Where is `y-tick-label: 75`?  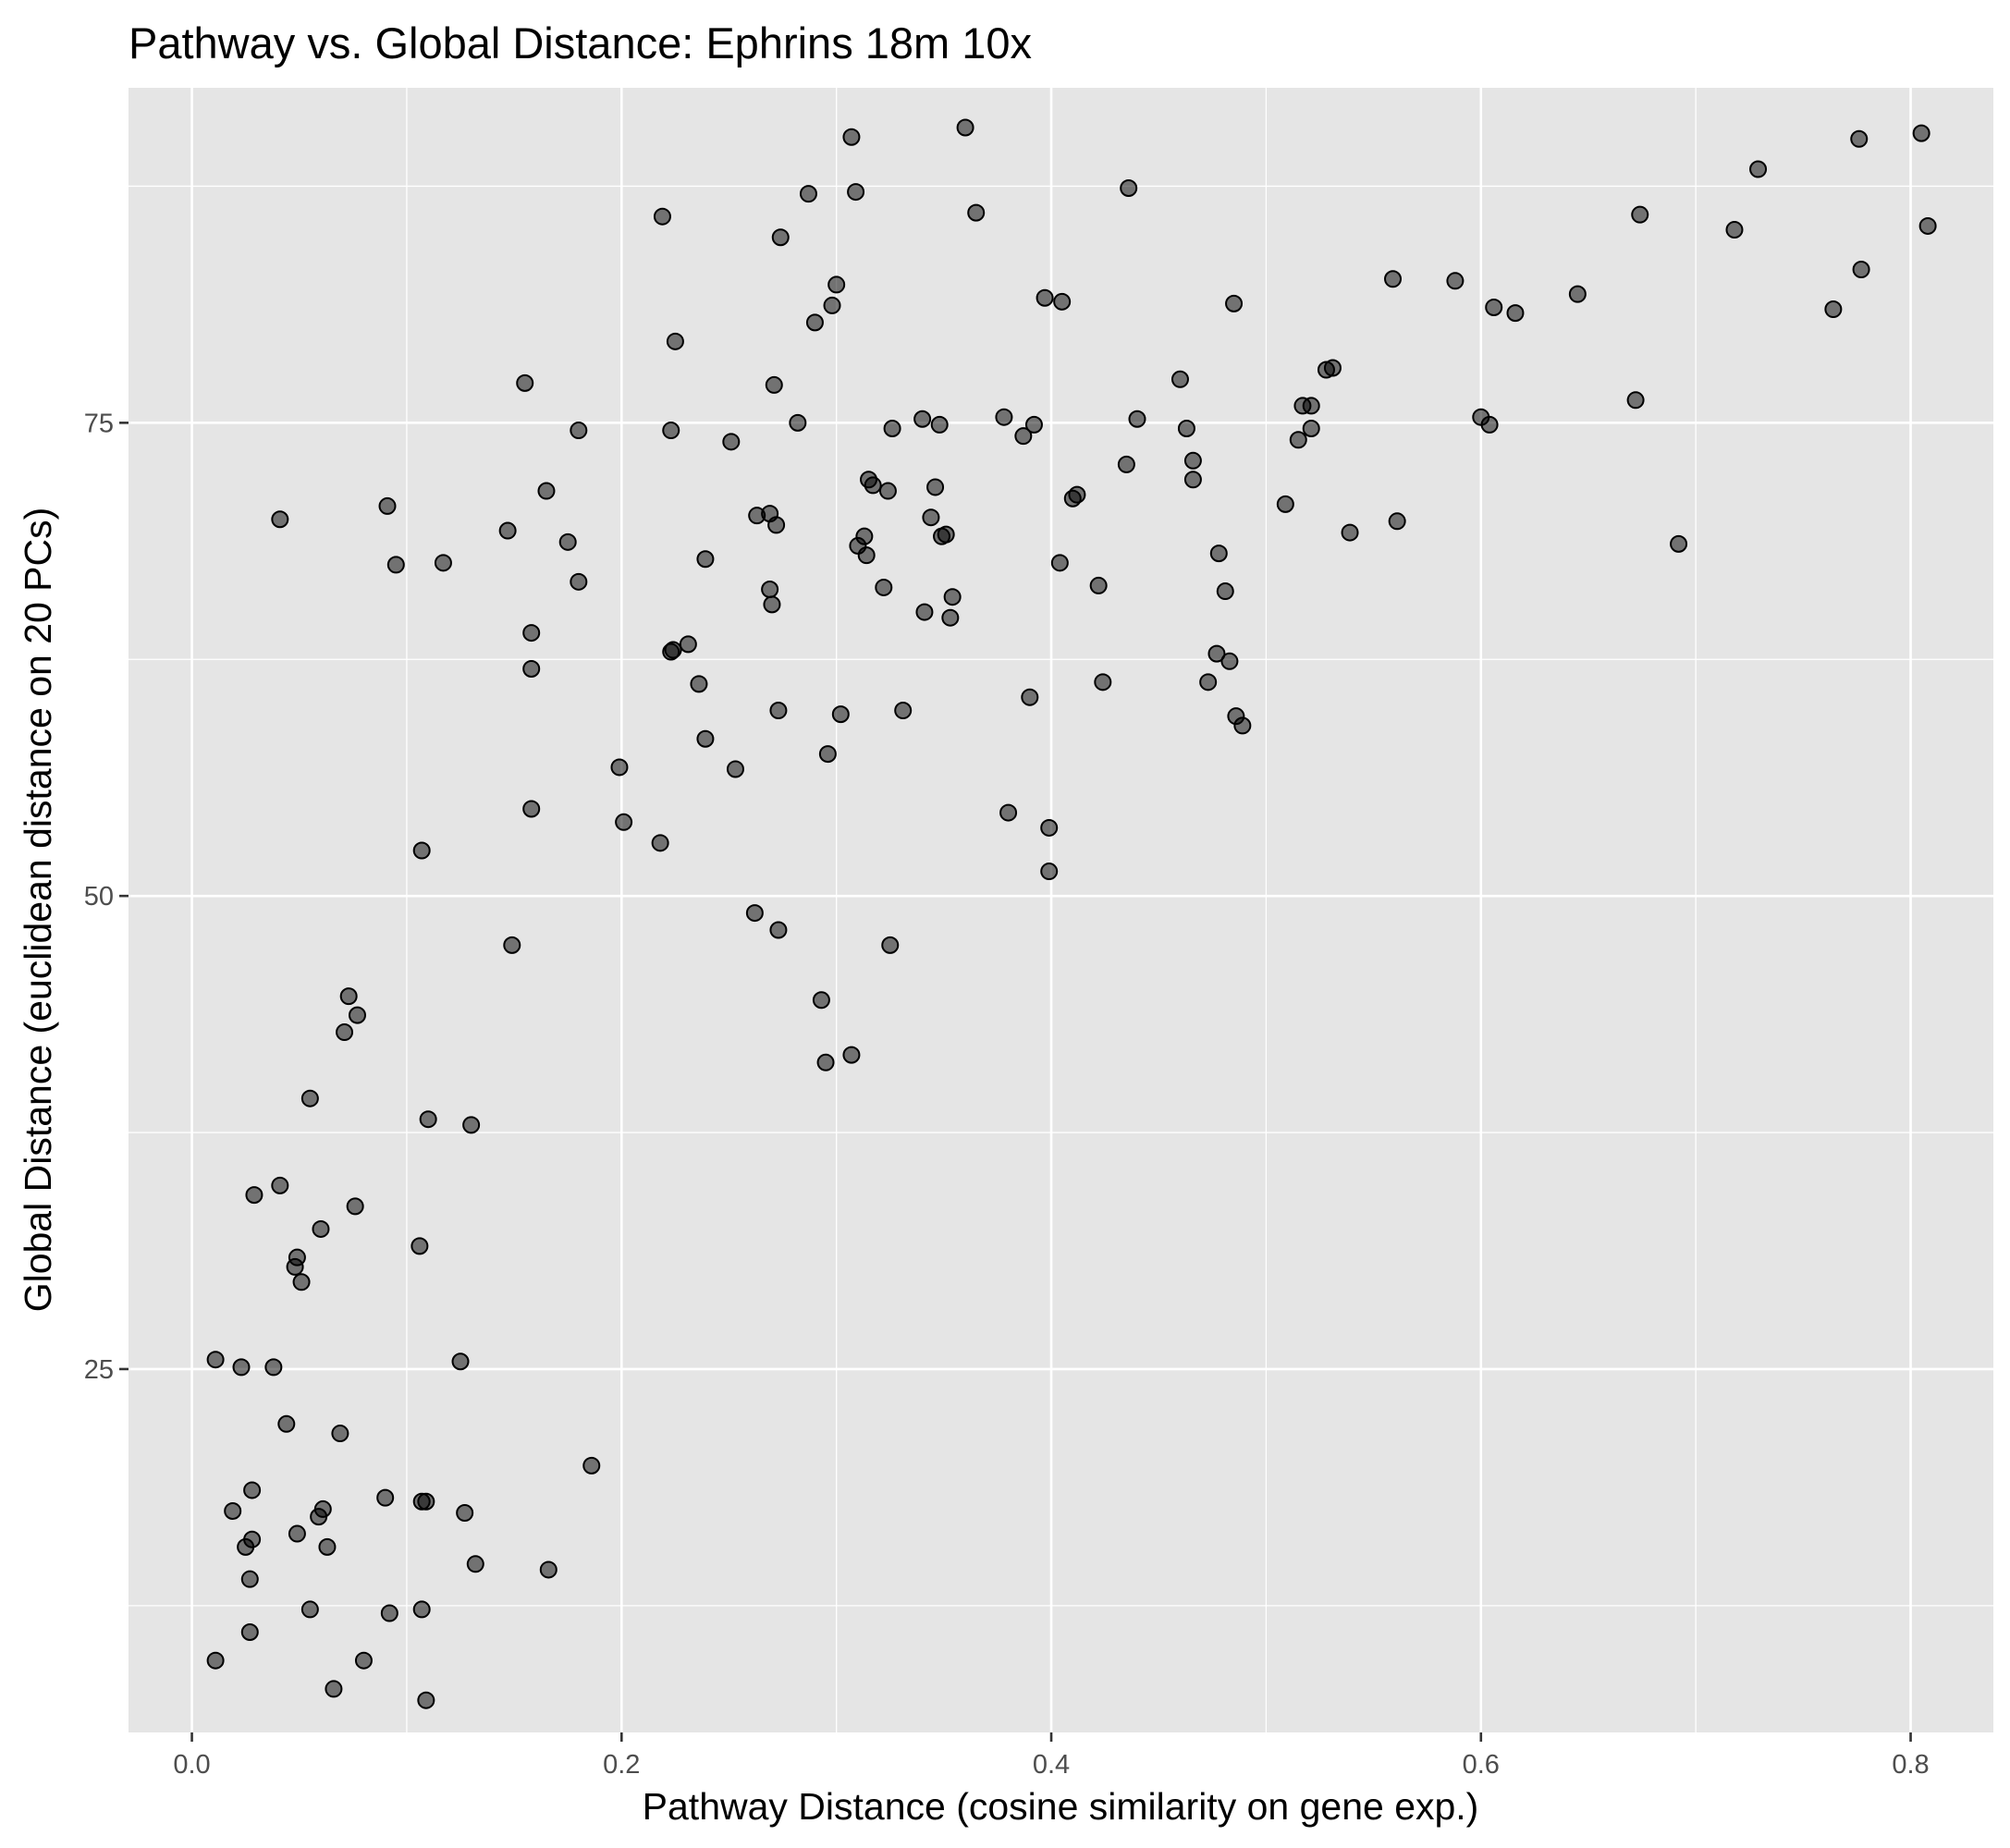 y-tick-label: 75 is located at coordinates (99, 423).